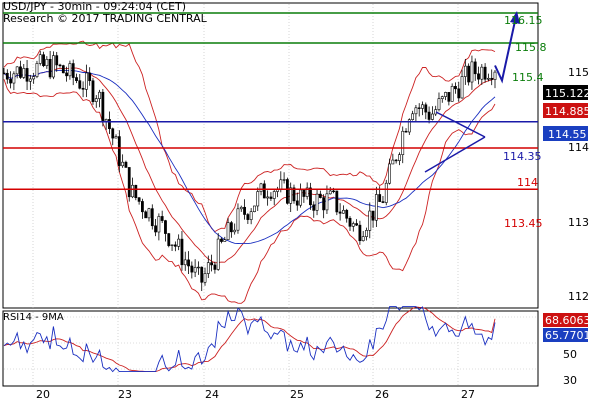 The image size is (590, 400). I want to click on level-label-115-4: 115.4, so click(528, 77).